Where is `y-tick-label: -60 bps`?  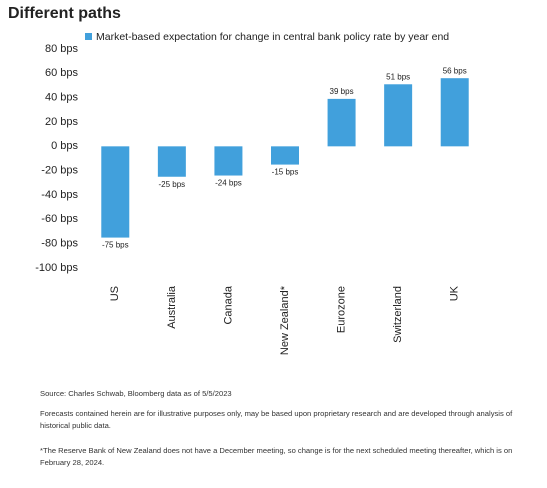 y-tick-label: -60 bps is located at coordinates (59, 219).